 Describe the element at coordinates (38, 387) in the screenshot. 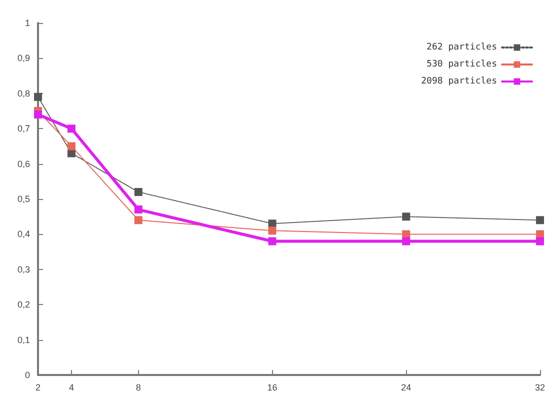

I see `x-tick-label: 2` at that location.